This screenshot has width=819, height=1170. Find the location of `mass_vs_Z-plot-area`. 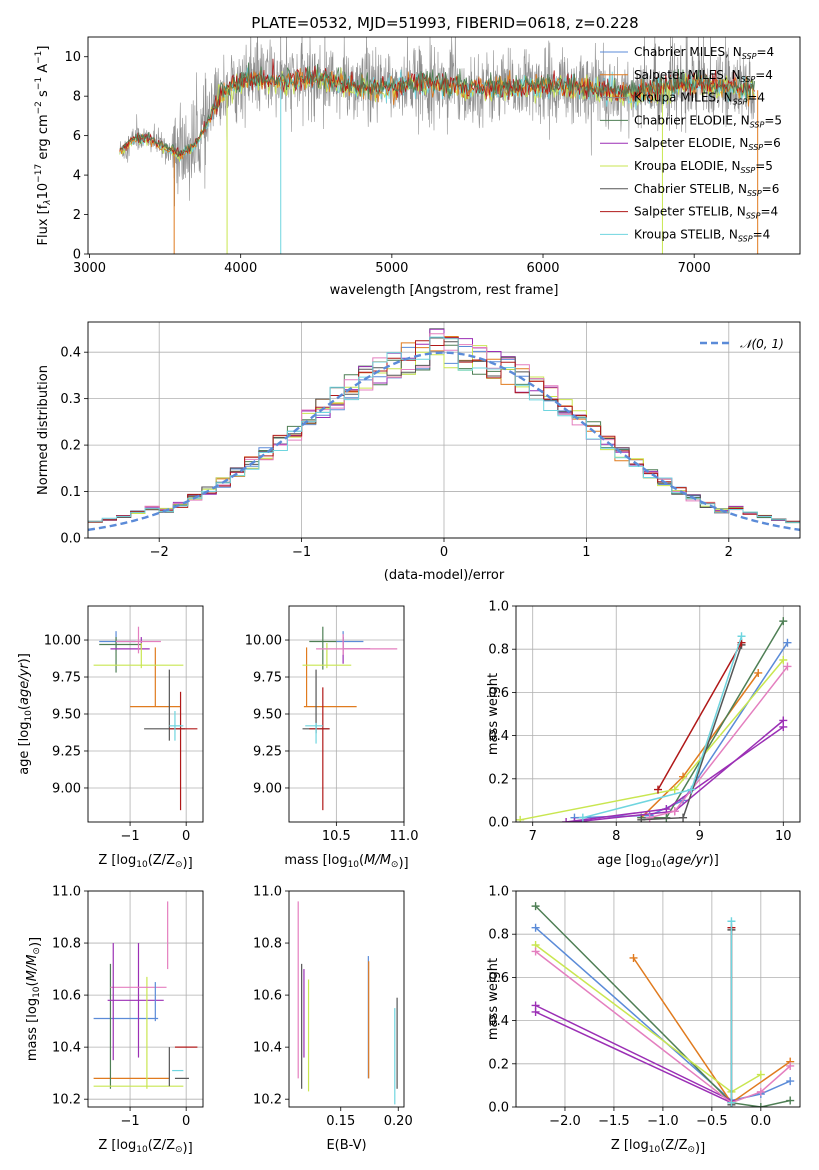

mass_vs_Z-plot-area is located at coordinates (145, 995).